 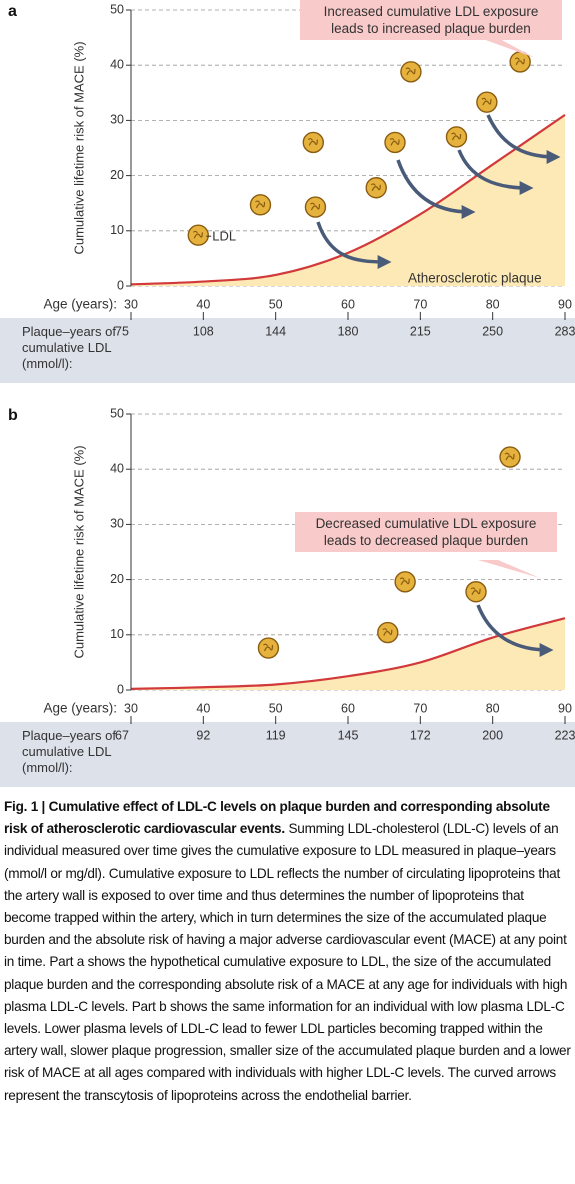 What do you see at coordinates (492, 735) in the screenshot?
I see `plaque-years-value: 200` at bounding box center [492, 735].